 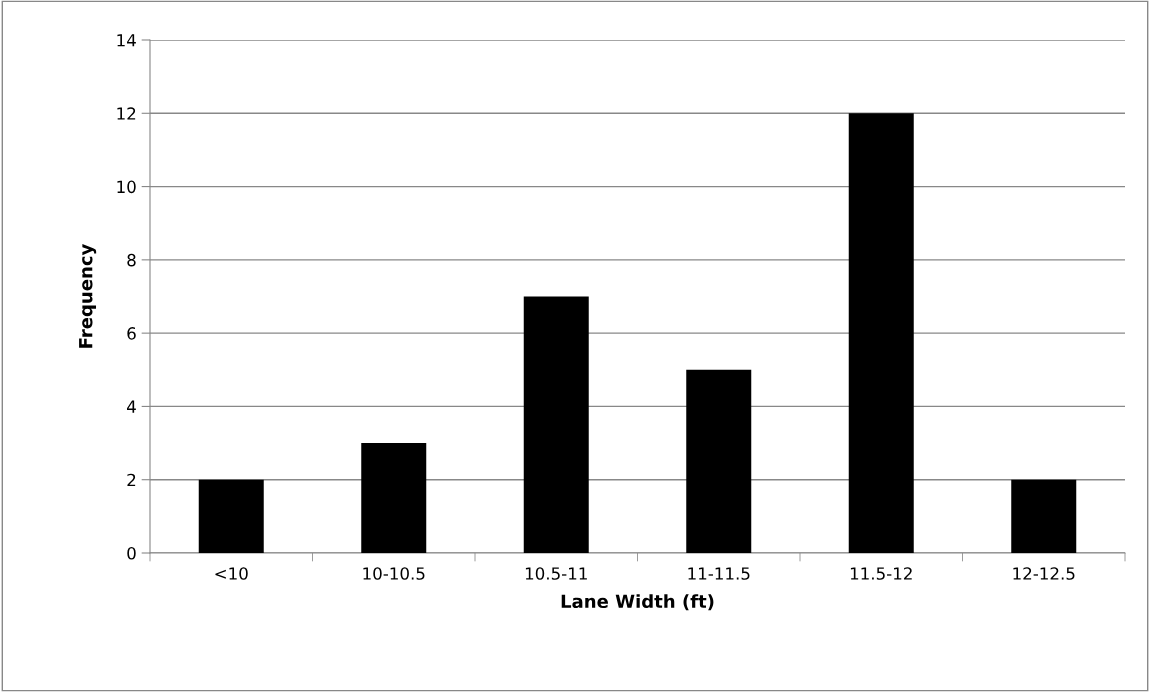 I want to click on y-tick-label: 6, so click(x=131, y=333).